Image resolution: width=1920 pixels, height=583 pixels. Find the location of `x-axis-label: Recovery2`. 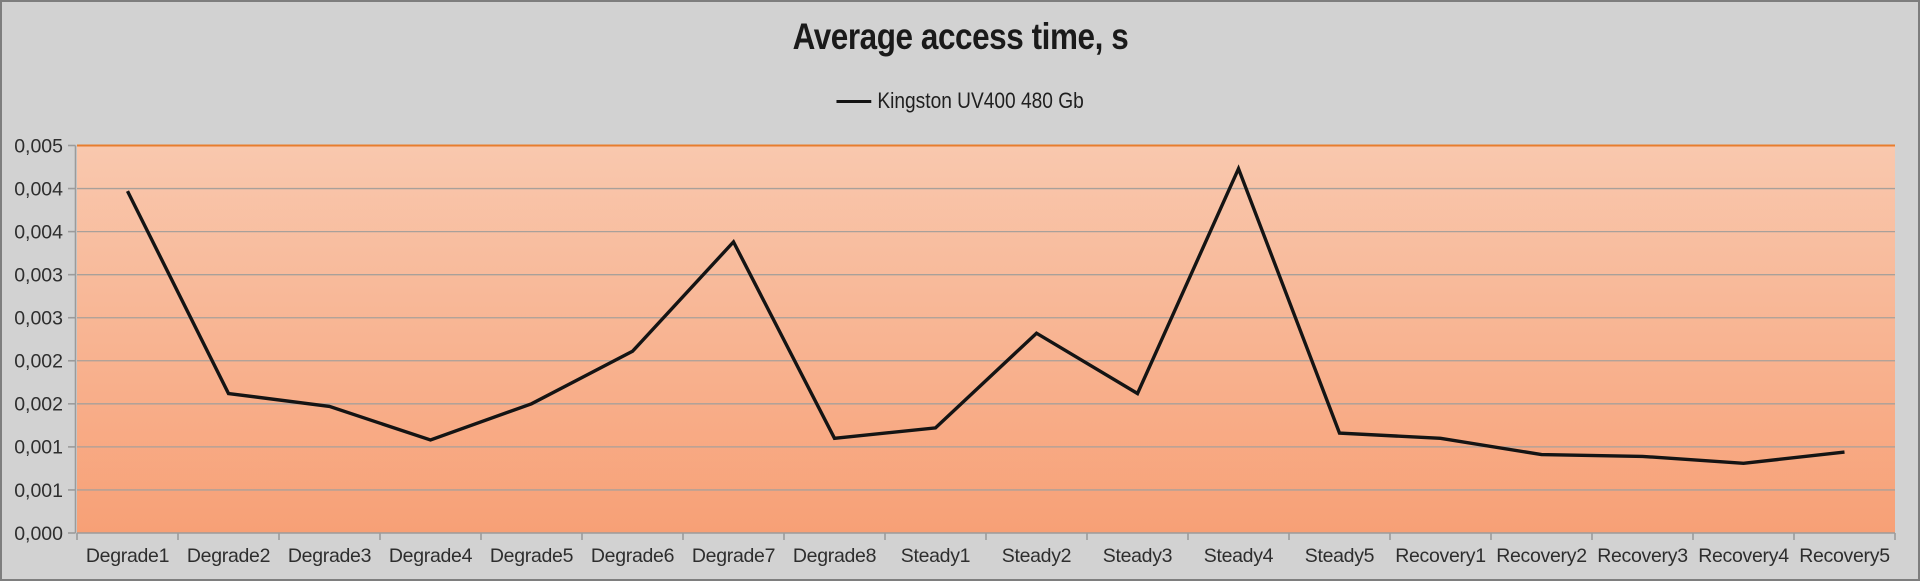

x-axis-label: Recovery2 is located at coordinates (1541, 556).